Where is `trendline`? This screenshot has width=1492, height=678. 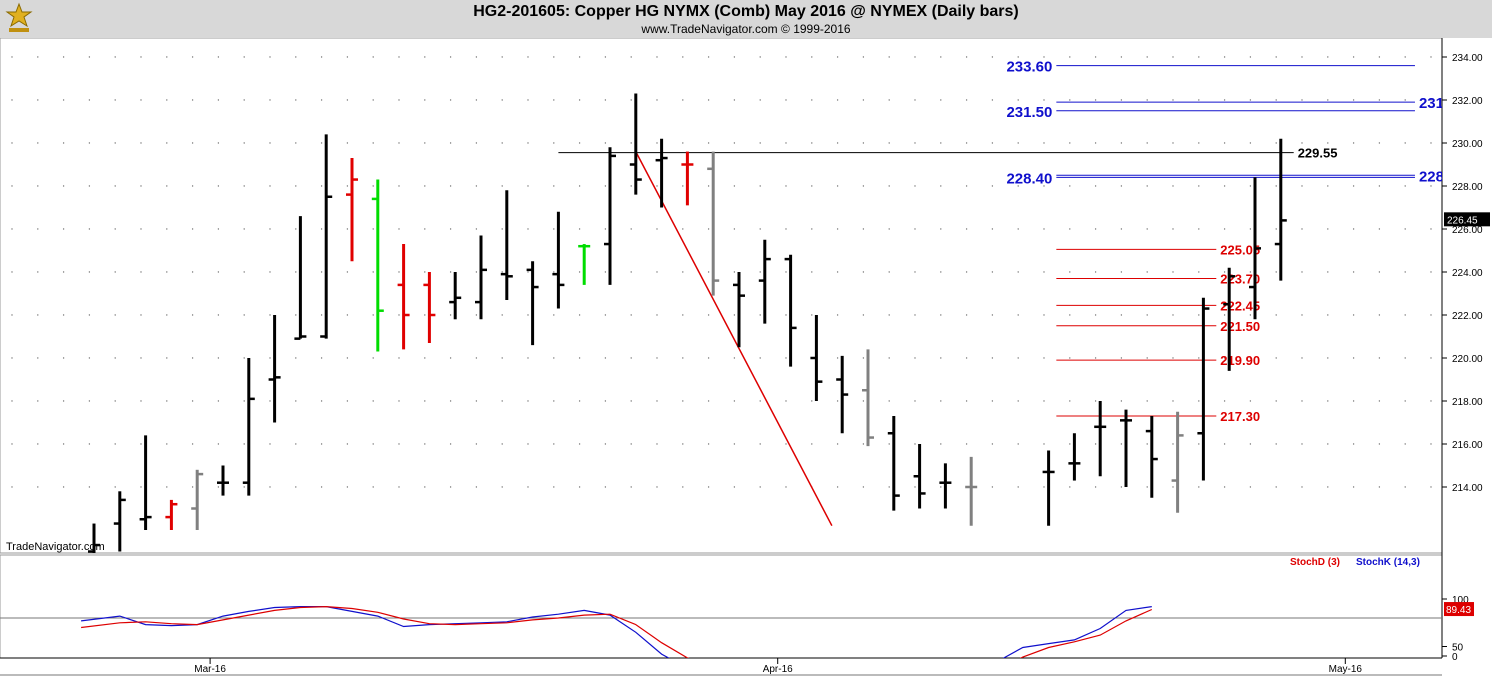
trendline is located at coordinates (734, 339).